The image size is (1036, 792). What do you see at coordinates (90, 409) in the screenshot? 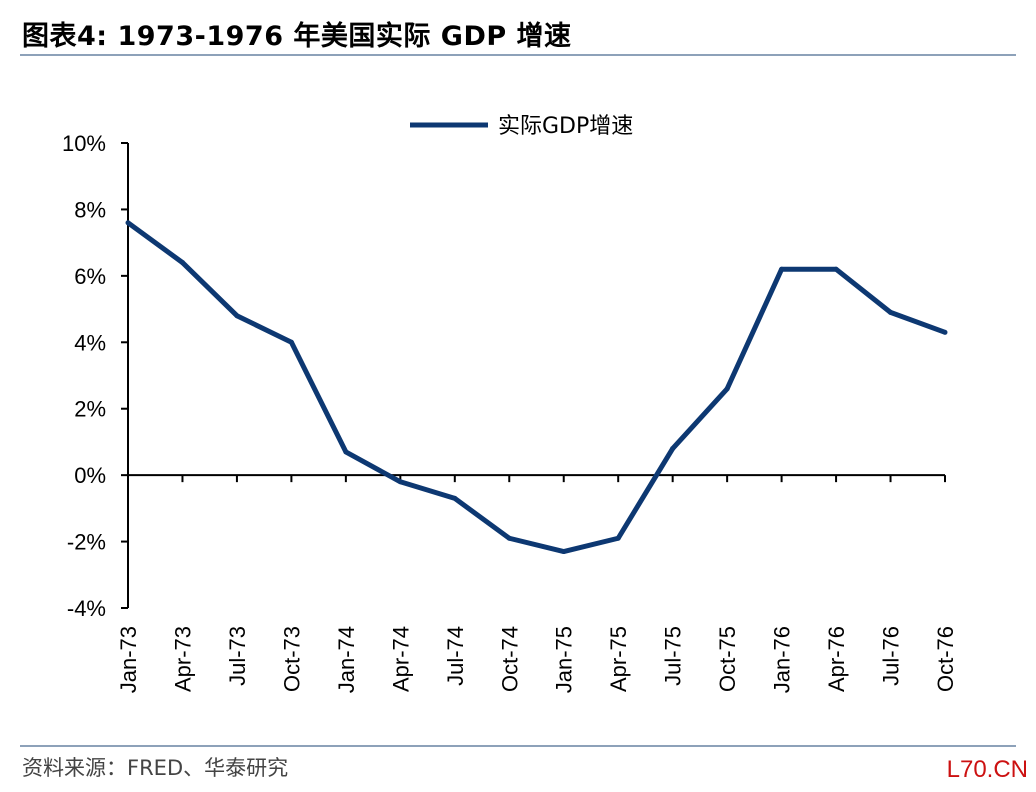
I see `y-tick-label: 2%` at bounding box center [90, 409].